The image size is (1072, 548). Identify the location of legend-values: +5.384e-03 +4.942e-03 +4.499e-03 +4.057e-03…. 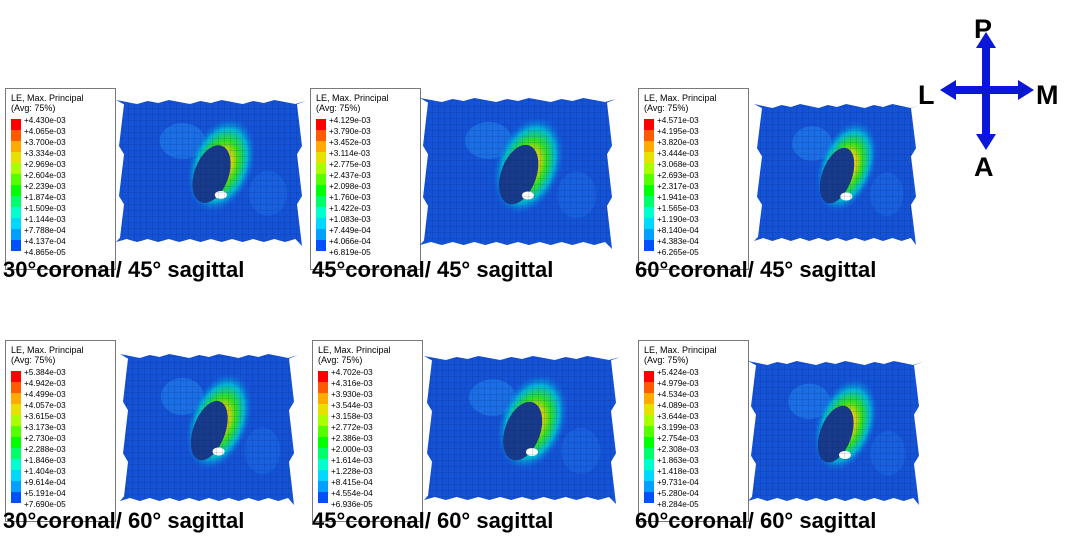
(45, 438).